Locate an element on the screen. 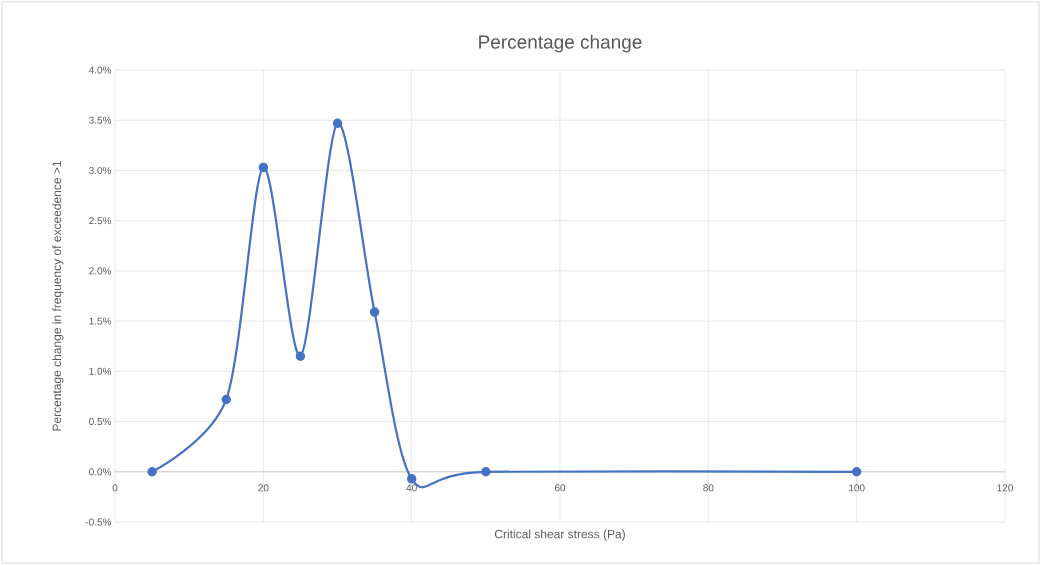  x-tick-label: 0 is located at coordinates (115, 488).